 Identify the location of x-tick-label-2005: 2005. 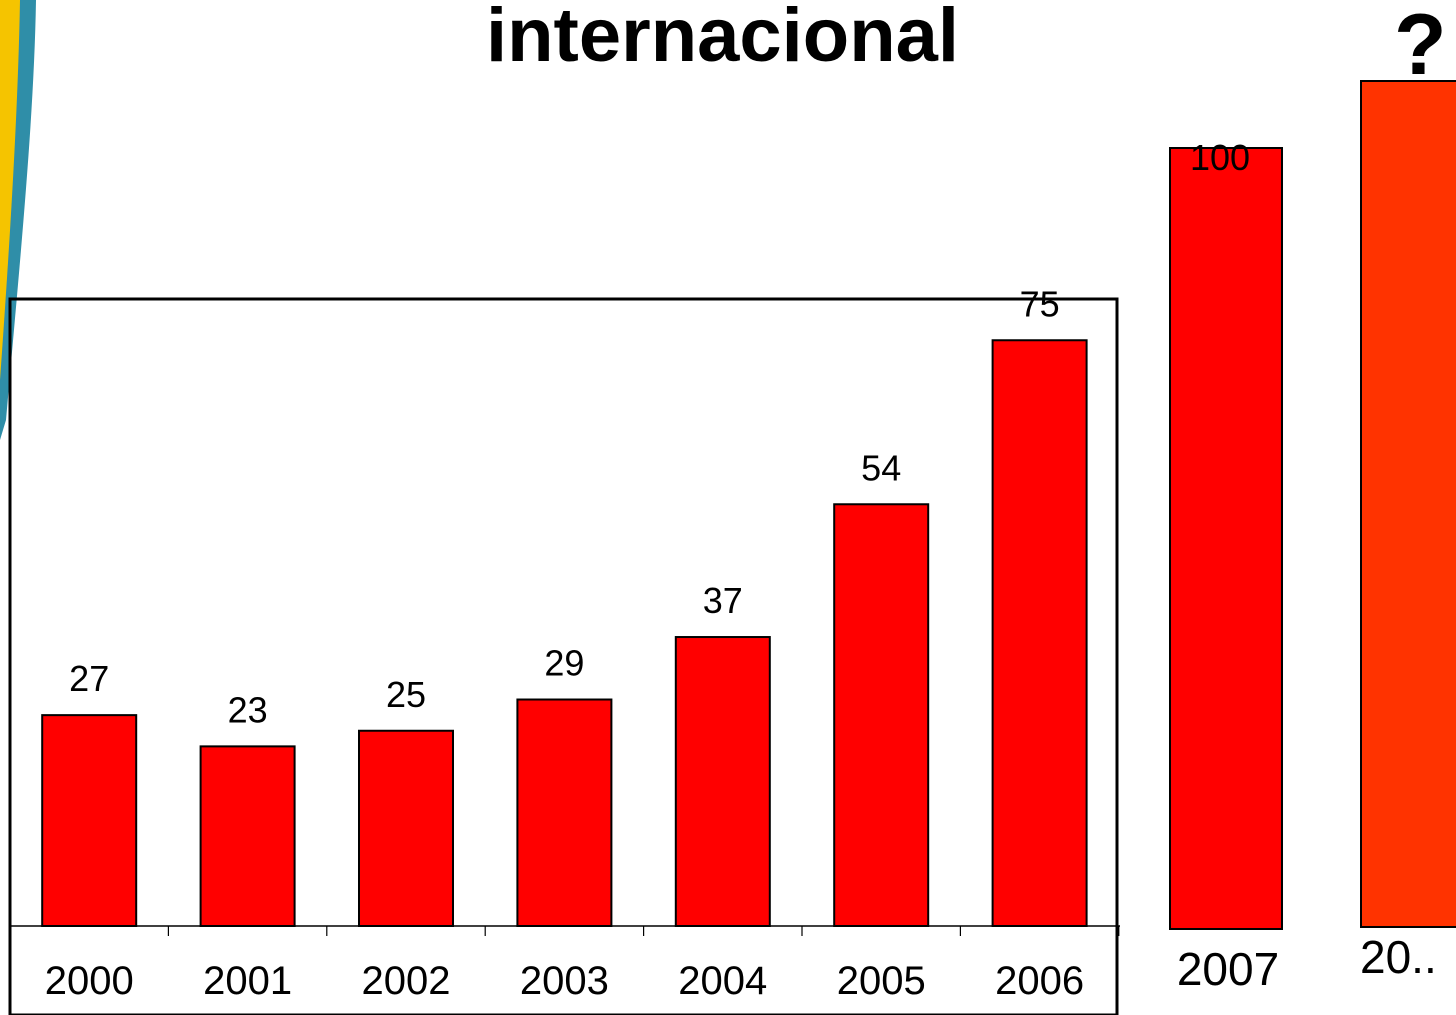
(881, 981).